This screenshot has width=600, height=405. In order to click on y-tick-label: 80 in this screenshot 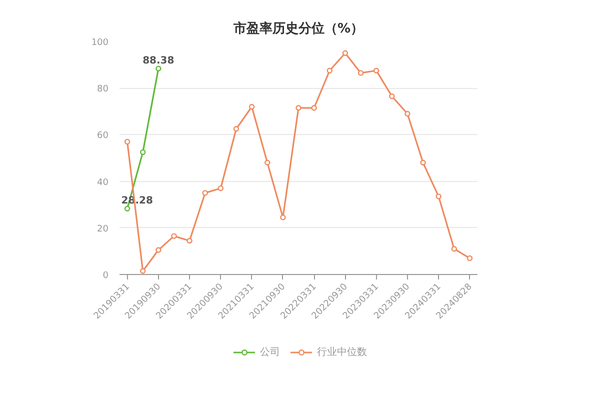, I will do `click(103, 89)`.